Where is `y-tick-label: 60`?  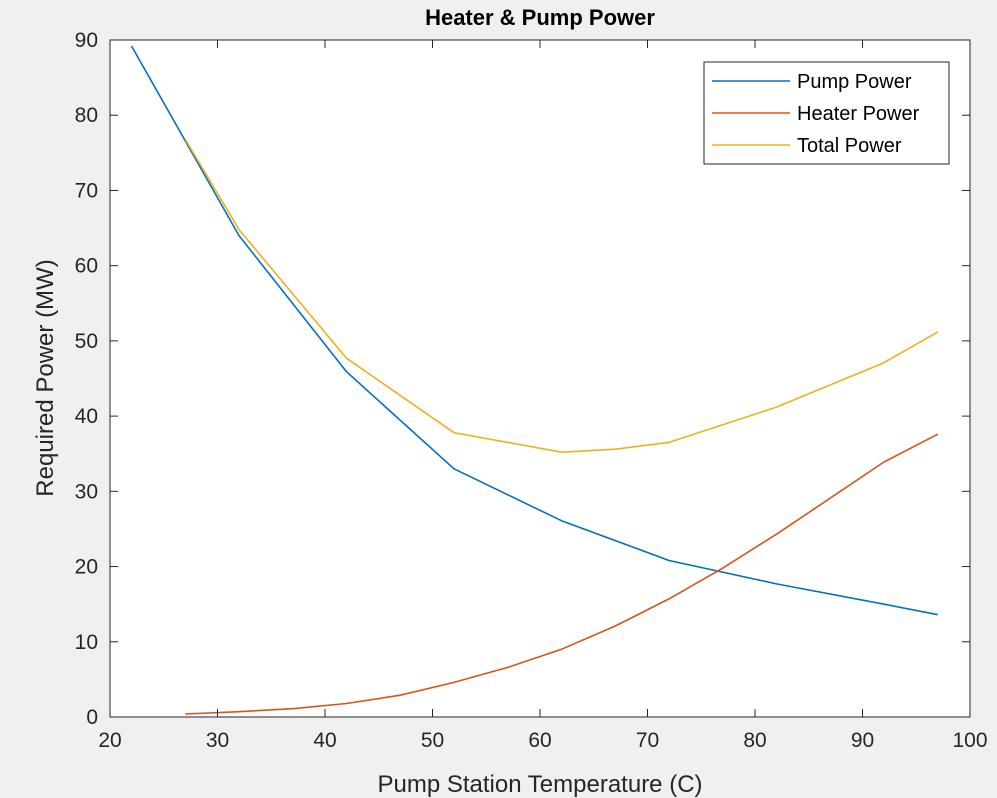
y-tick-label: 60 is located at coordinates (86, 266).